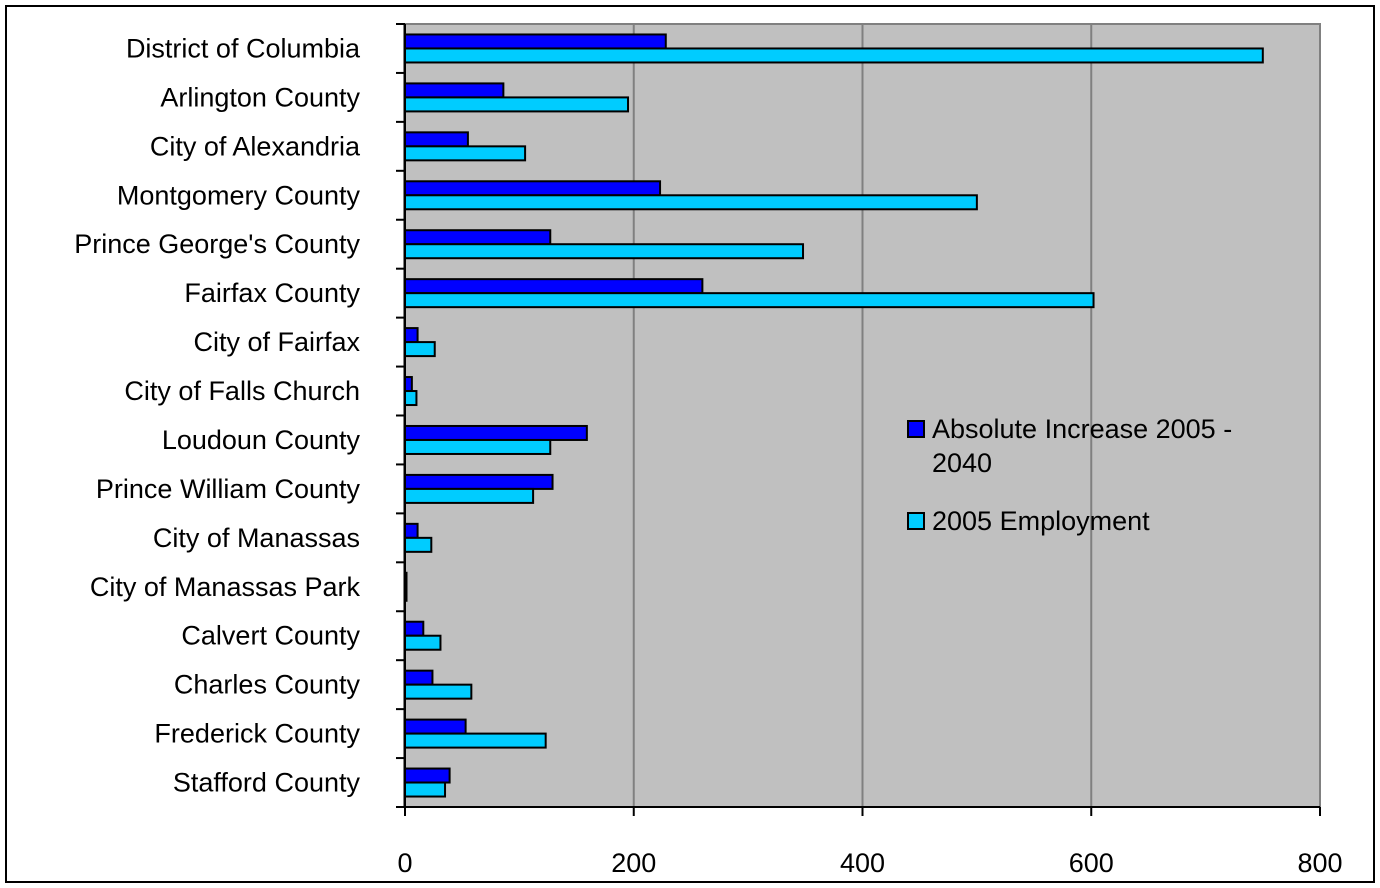 The height and width of the screenshot is (888, 1380). Describe the element at coordinates (276, 342) in the screenshot. I see `category-label: City of Fairfax` at that location.